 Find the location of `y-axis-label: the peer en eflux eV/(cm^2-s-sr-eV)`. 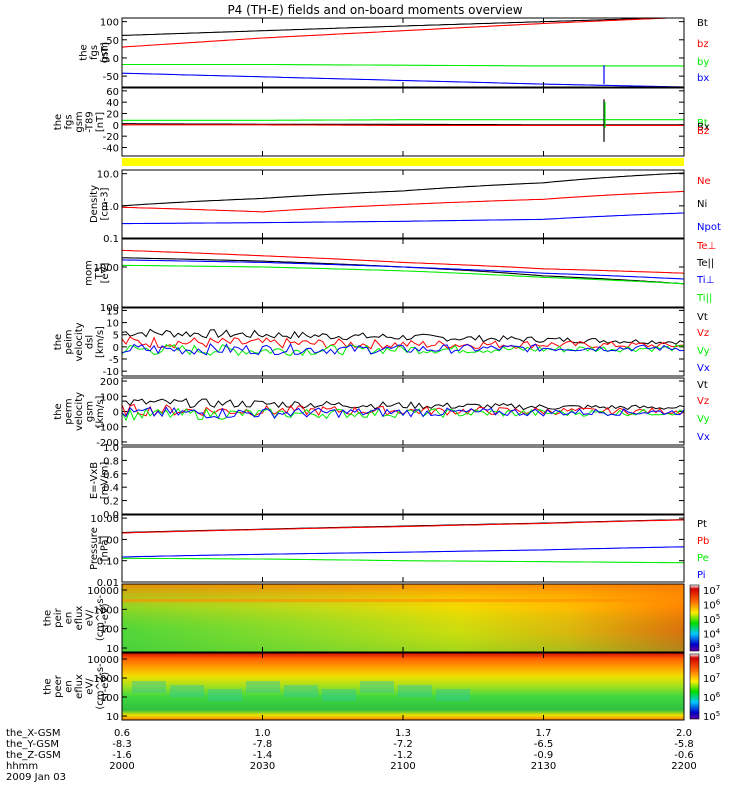

y-axis-label: the peer en eflux eV/(cm^2-s-sr-eV) is located at coordinates (77, 686).